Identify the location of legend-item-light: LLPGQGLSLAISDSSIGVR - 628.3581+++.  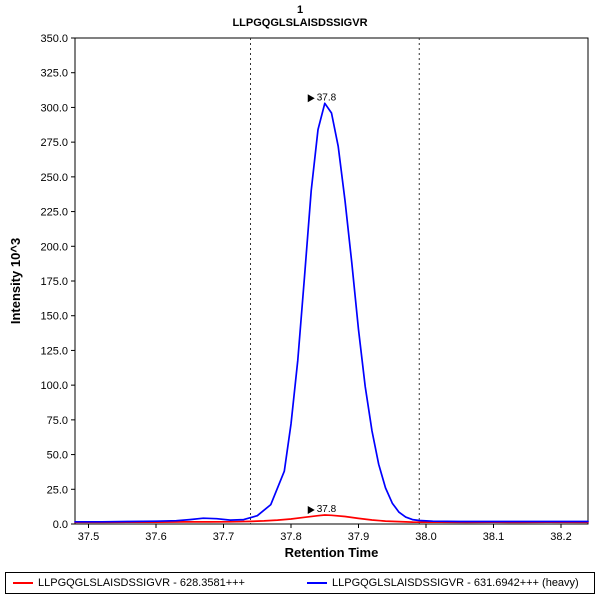
(153, 583).